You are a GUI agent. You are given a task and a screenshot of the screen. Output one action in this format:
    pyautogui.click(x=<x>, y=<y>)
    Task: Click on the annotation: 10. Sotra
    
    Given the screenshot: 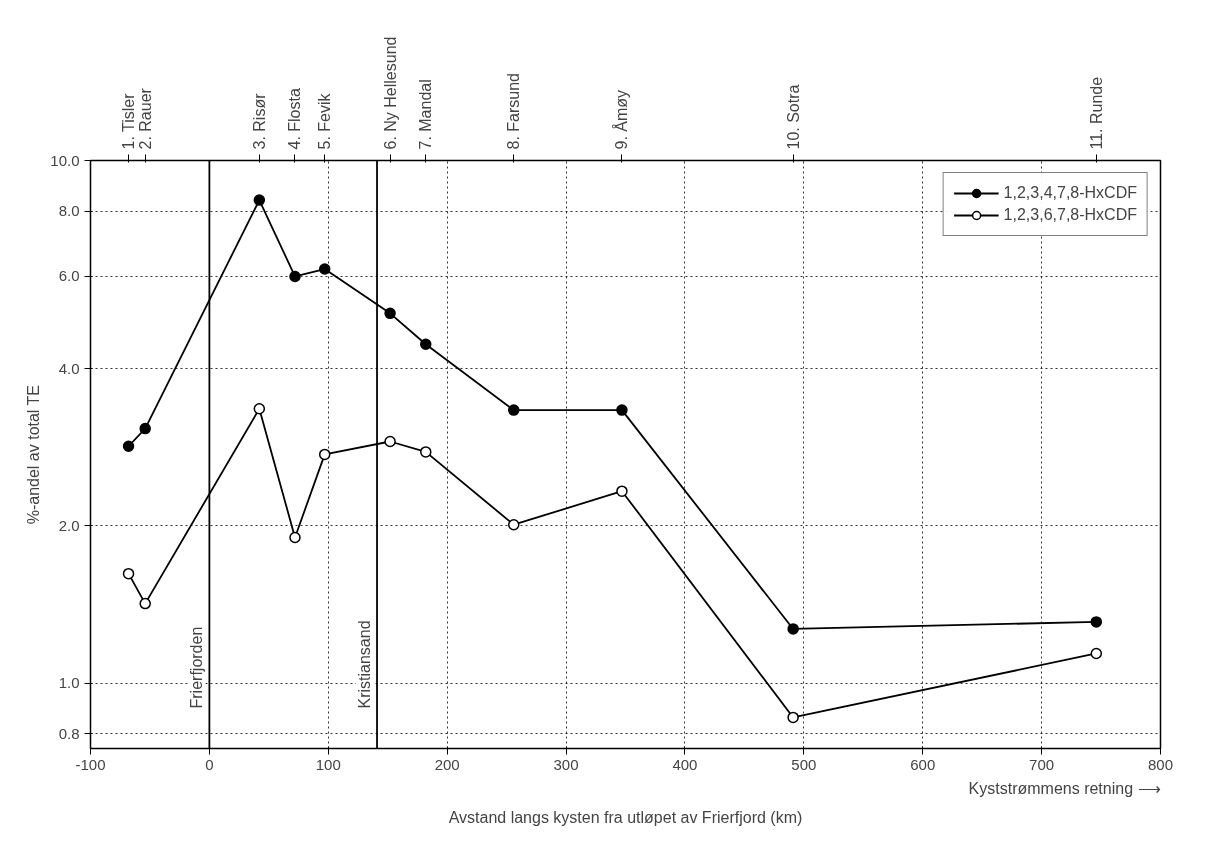 What is the action you would take?
    pyautogui.click(x=793, y=117)
    